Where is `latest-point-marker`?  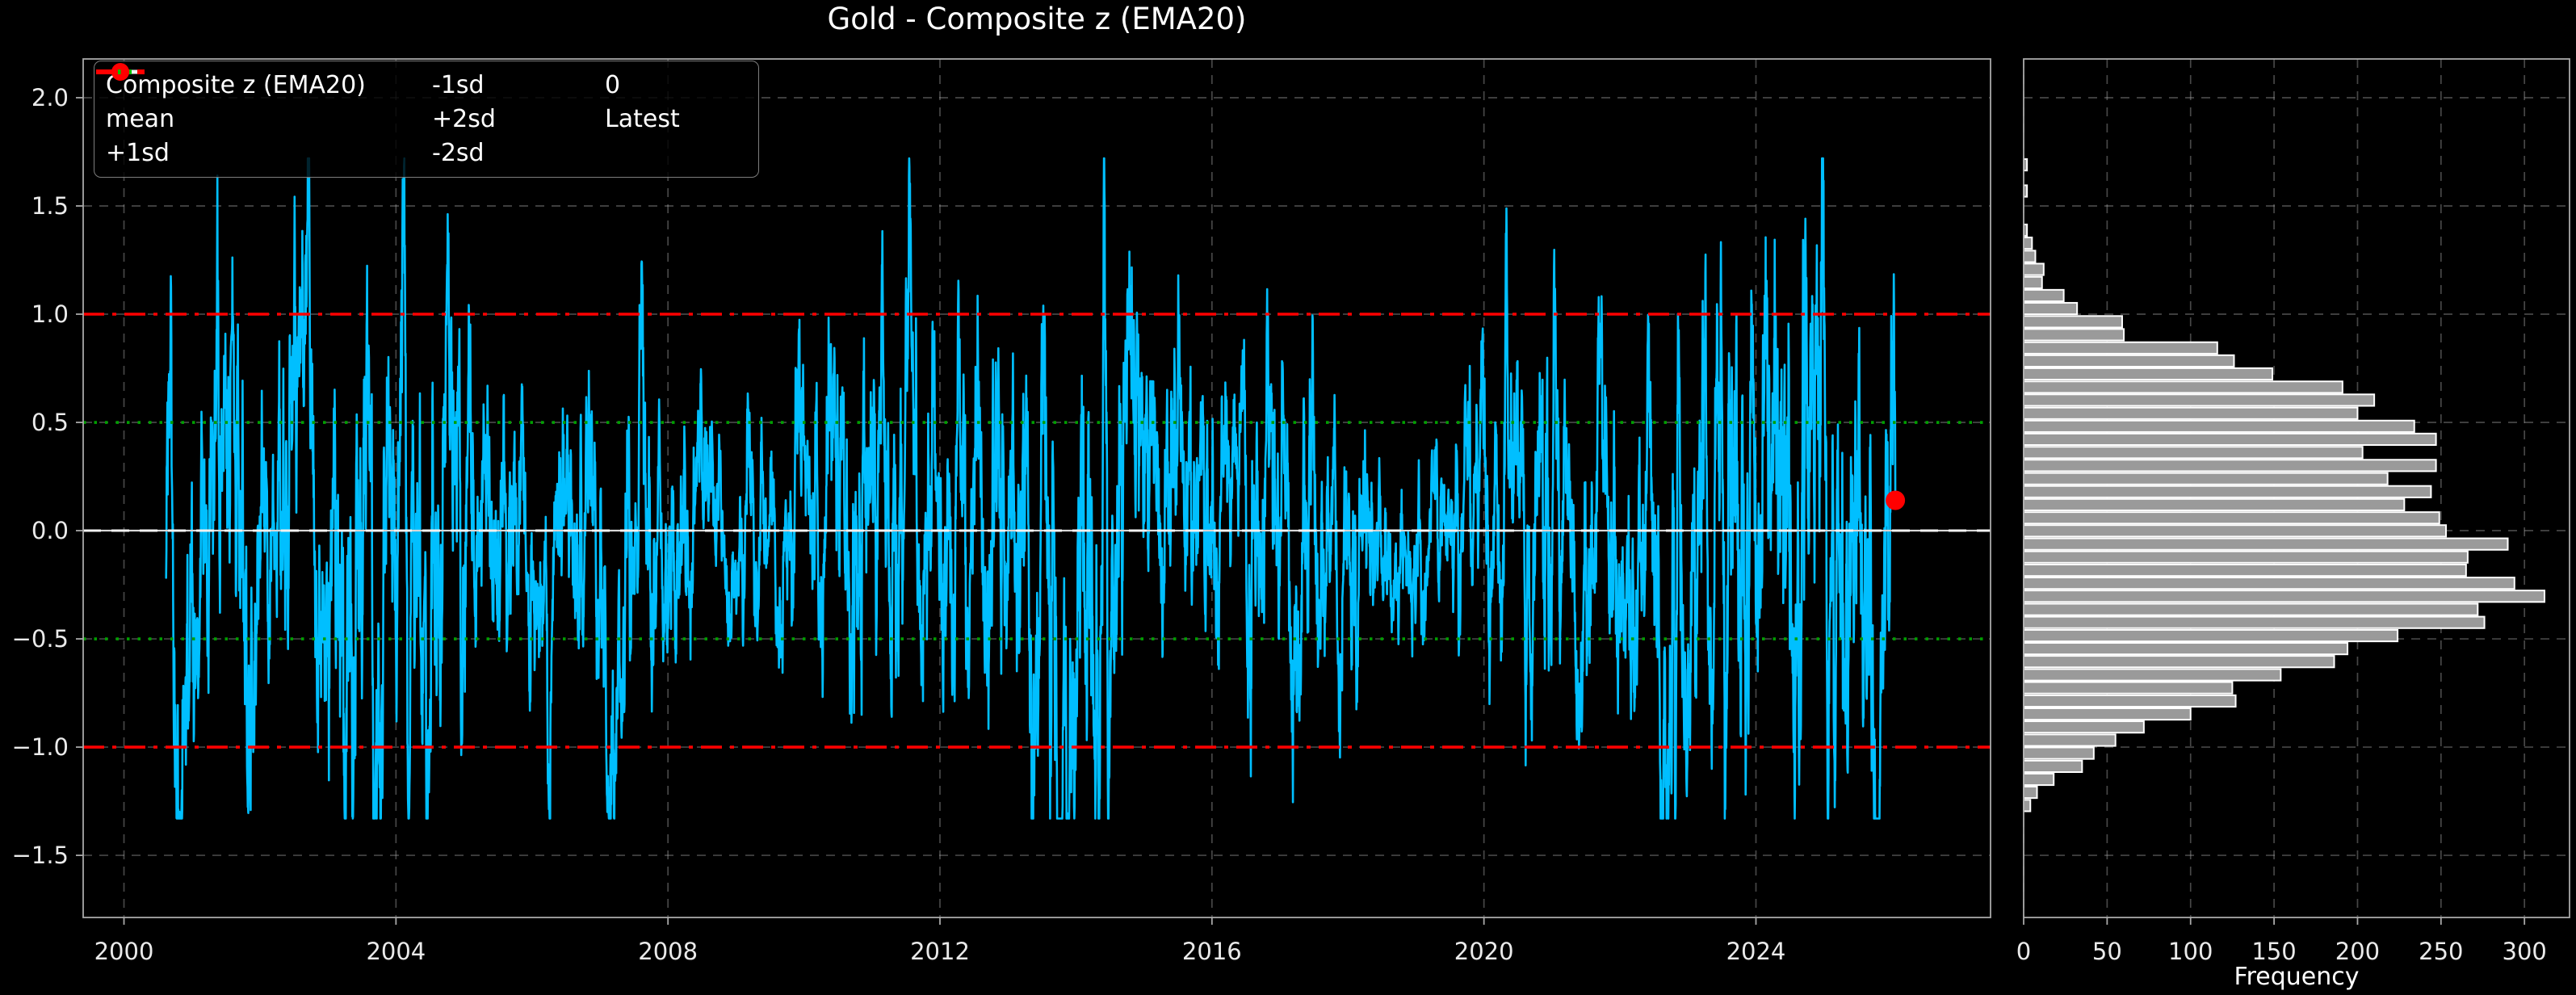 latest-point-marker is located at coordinates (1896, 500).